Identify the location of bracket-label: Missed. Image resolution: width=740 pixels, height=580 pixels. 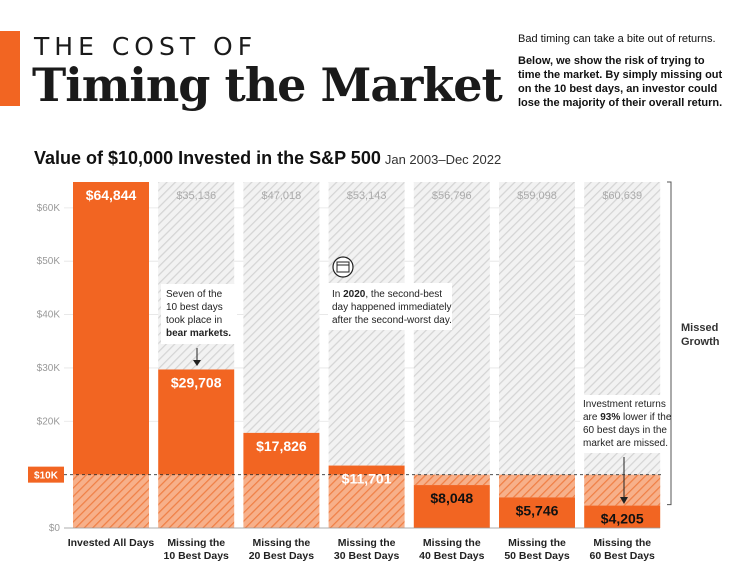
(699, 328).